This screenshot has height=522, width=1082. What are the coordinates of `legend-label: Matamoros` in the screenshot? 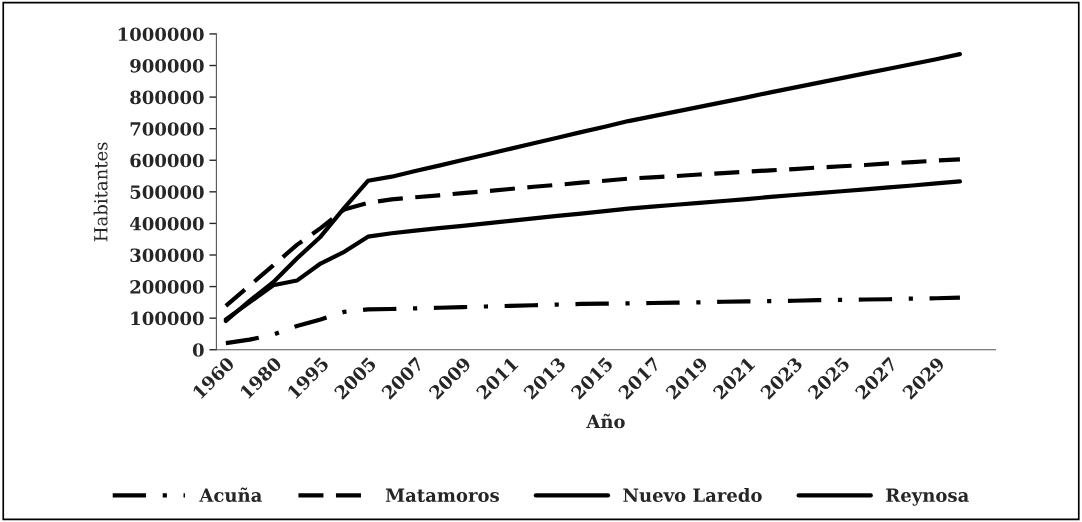 It's located at (442, 495).